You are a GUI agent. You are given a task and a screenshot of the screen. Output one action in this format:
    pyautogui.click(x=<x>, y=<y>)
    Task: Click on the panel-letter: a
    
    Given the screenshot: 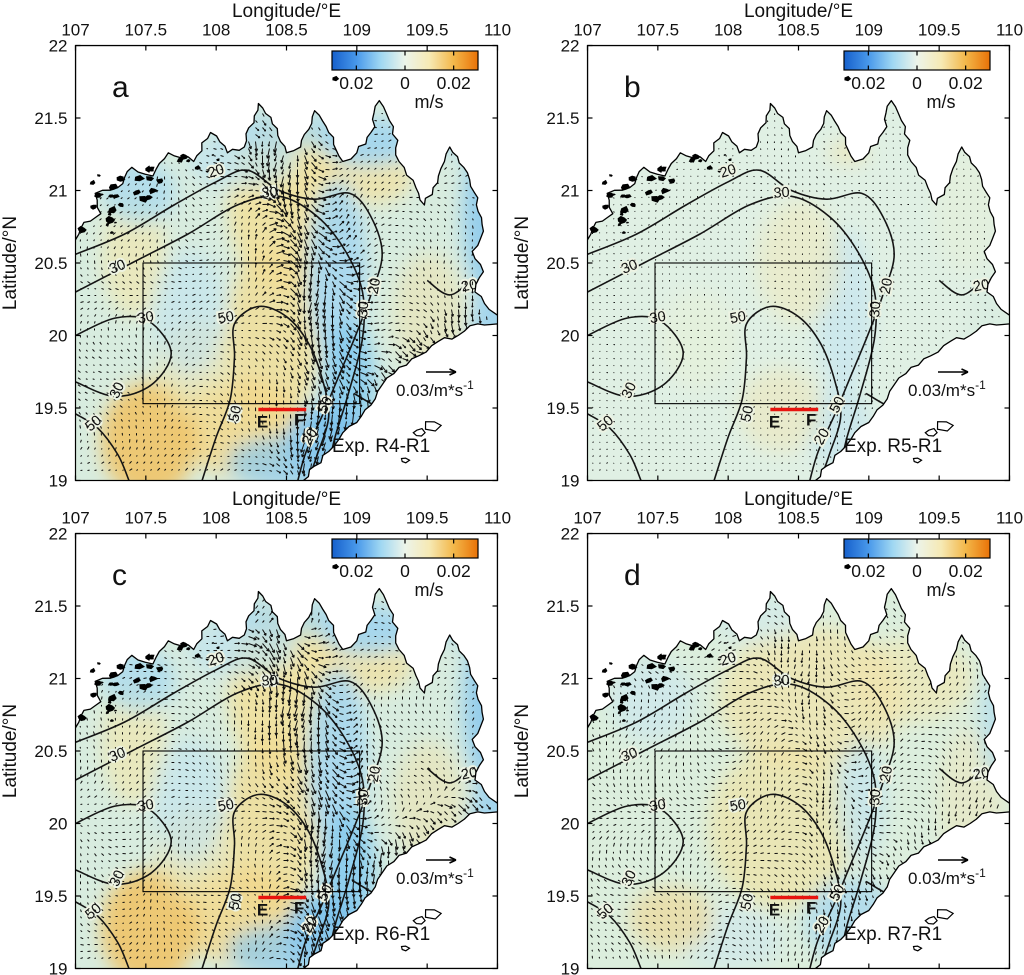 What is the action you would take?
    pyautogui.click(x=120, y=87)
    